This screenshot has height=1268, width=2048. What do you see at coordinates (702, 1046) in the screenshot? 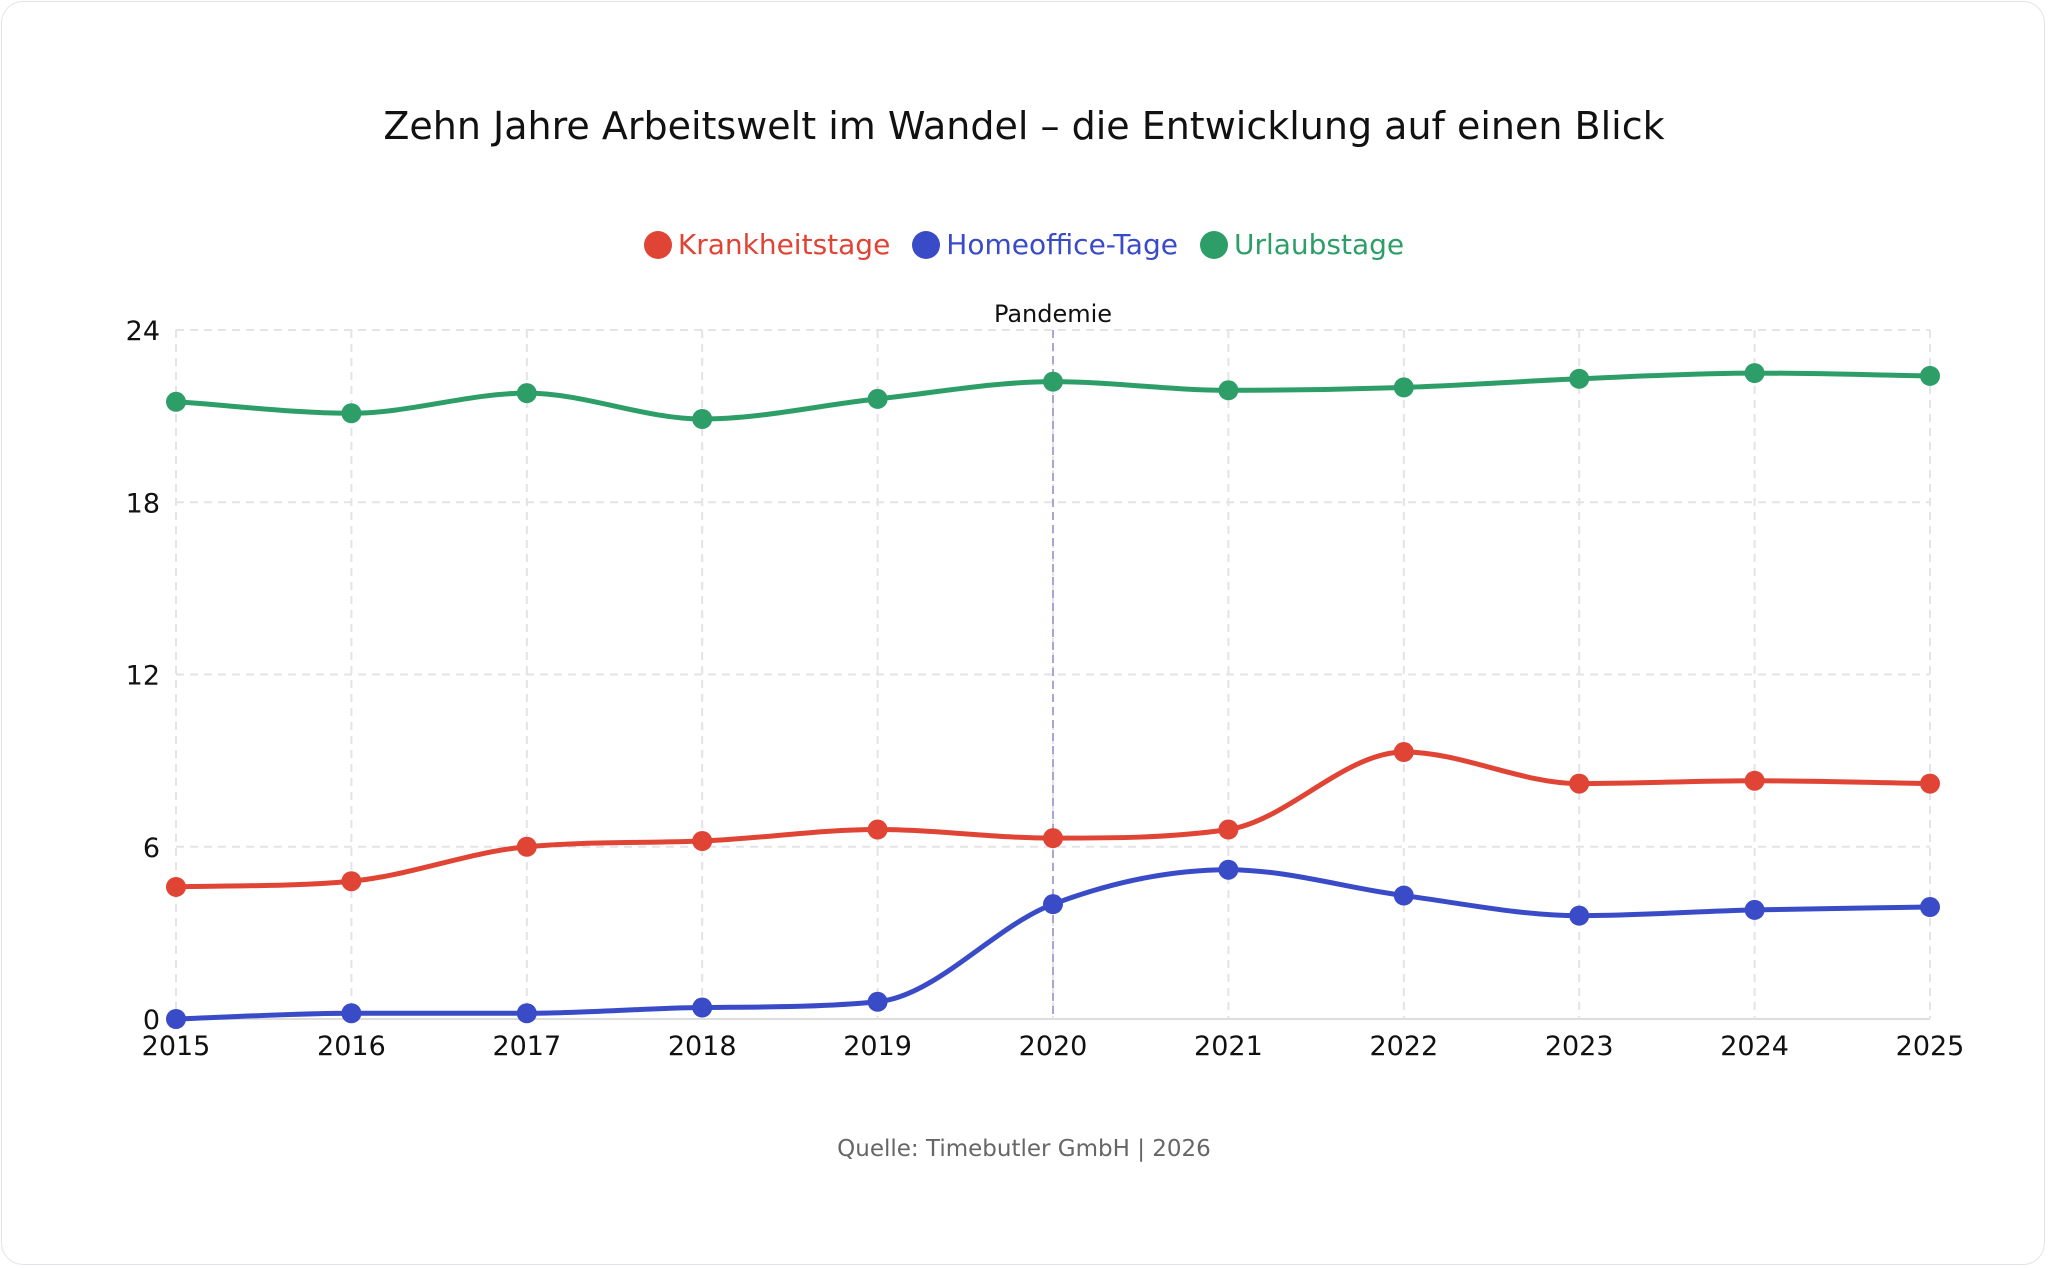
I see `x-tick-label: 2018` at bounding box center [702, 1046].